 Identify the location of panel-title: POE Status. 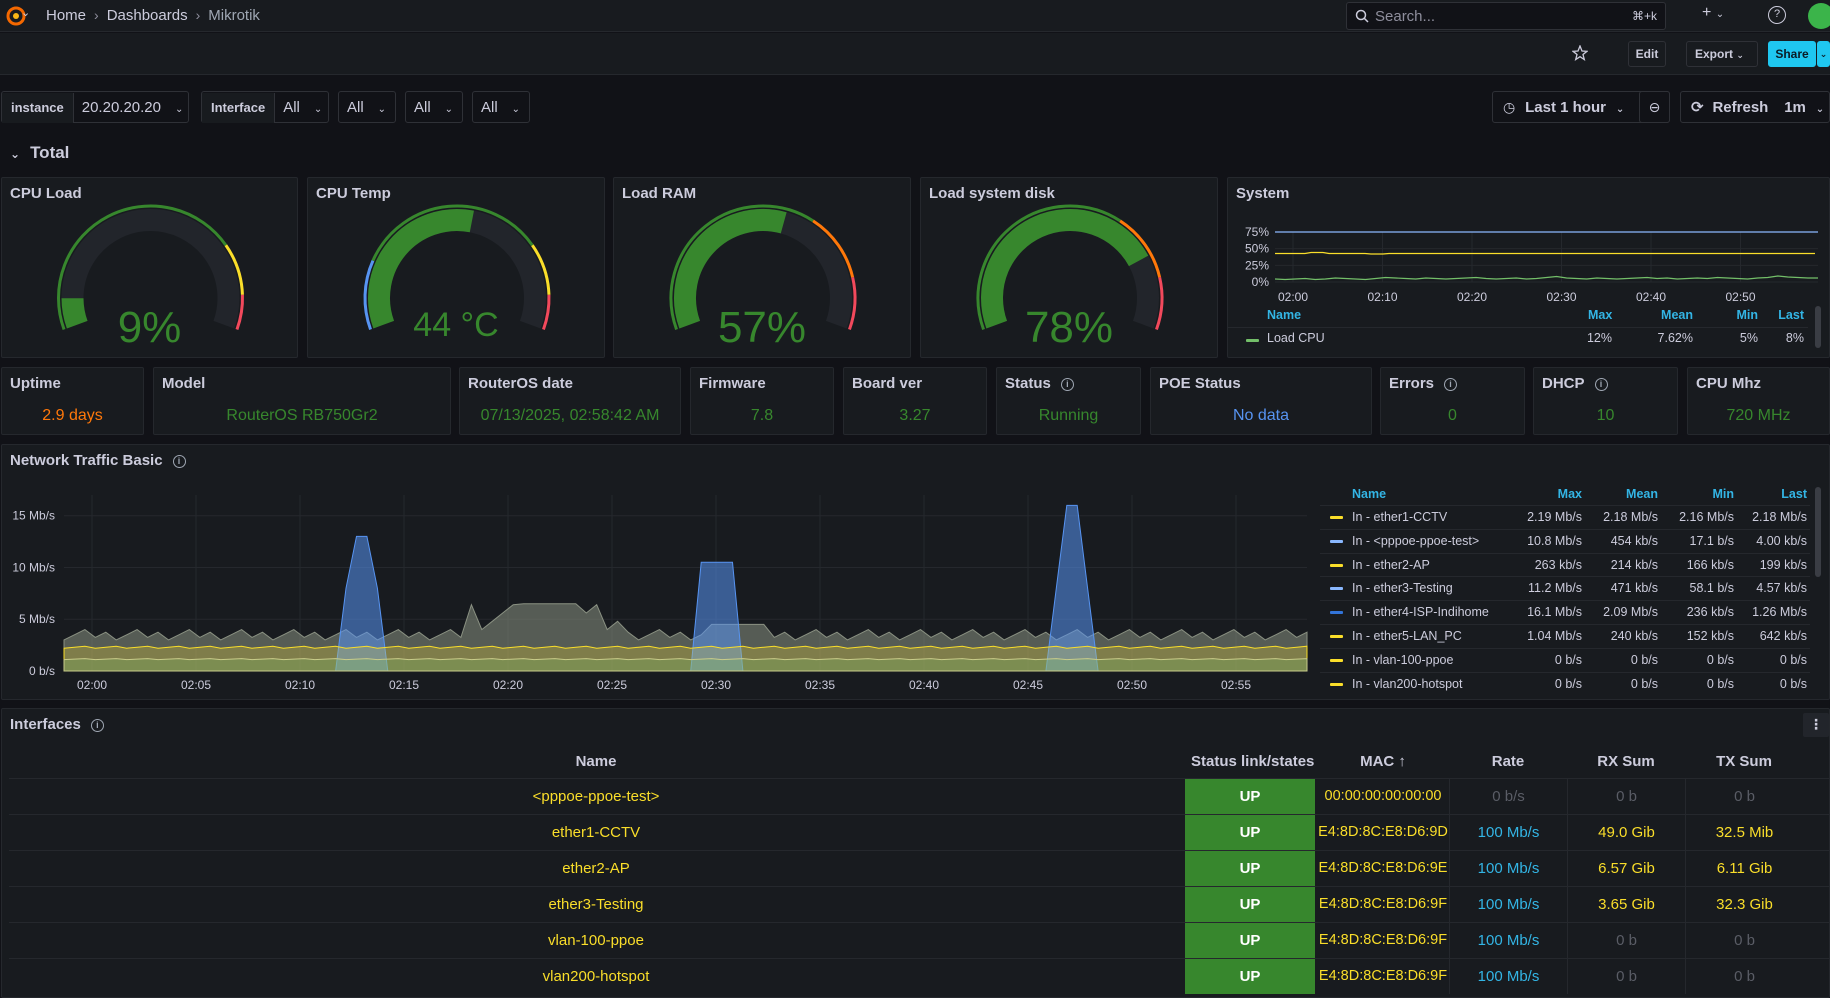
(1200, 383).